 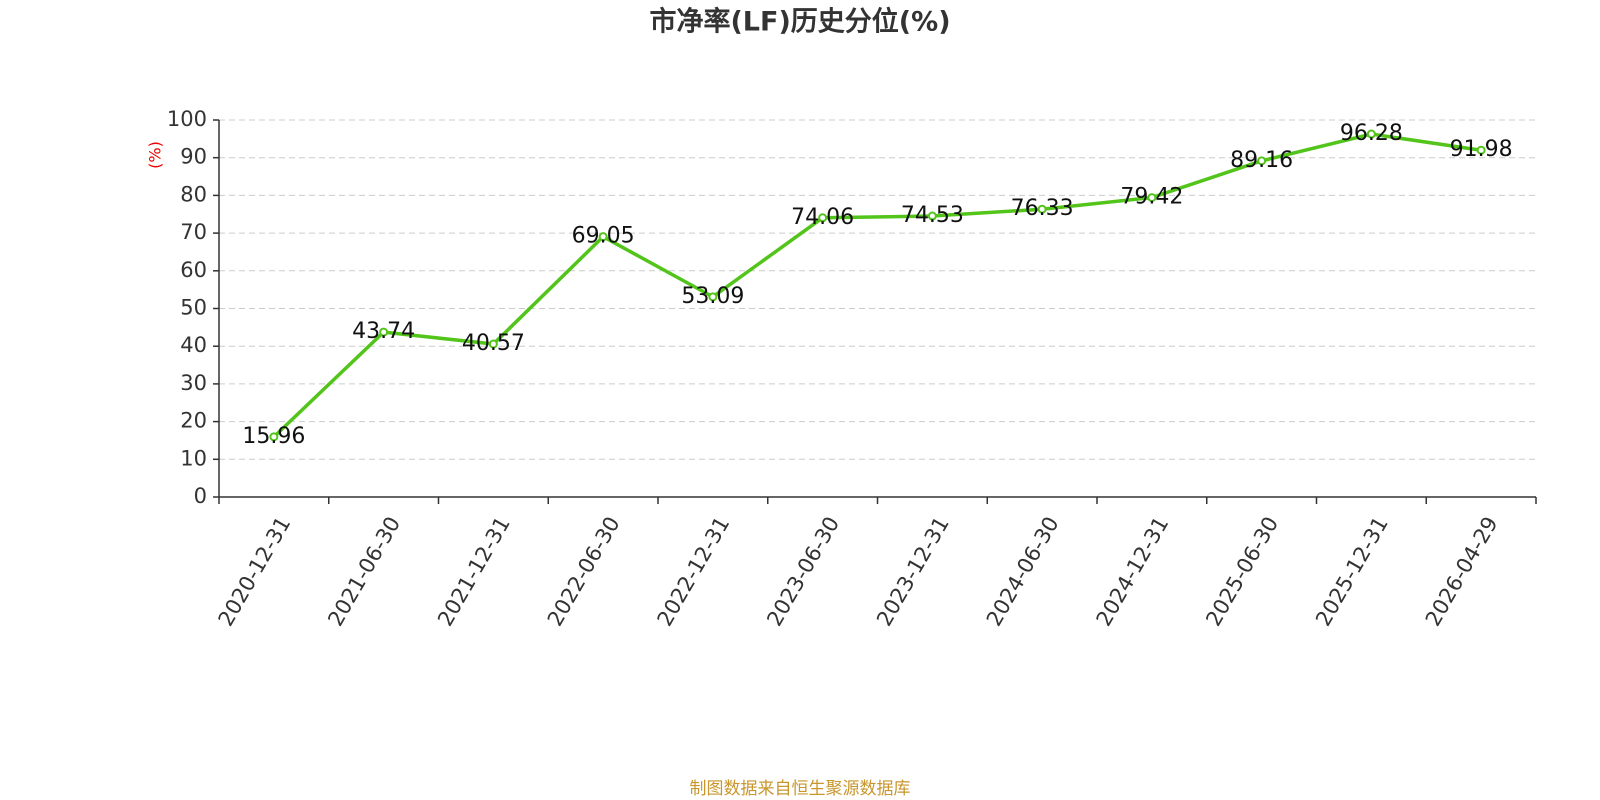 What do you see at coordinates (800, 789) in the screenshot?
I see `source-note: 制图数据来自恒生聚源数据库` at bounding box center [800, 789].